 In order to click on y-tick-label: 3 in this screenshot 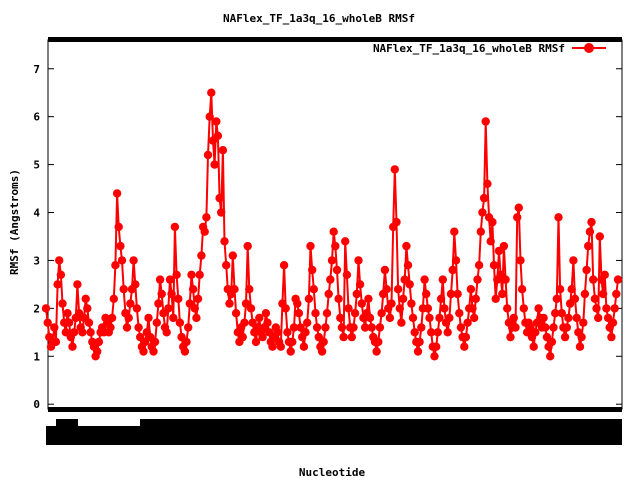, I will do `click(36, 260)`.